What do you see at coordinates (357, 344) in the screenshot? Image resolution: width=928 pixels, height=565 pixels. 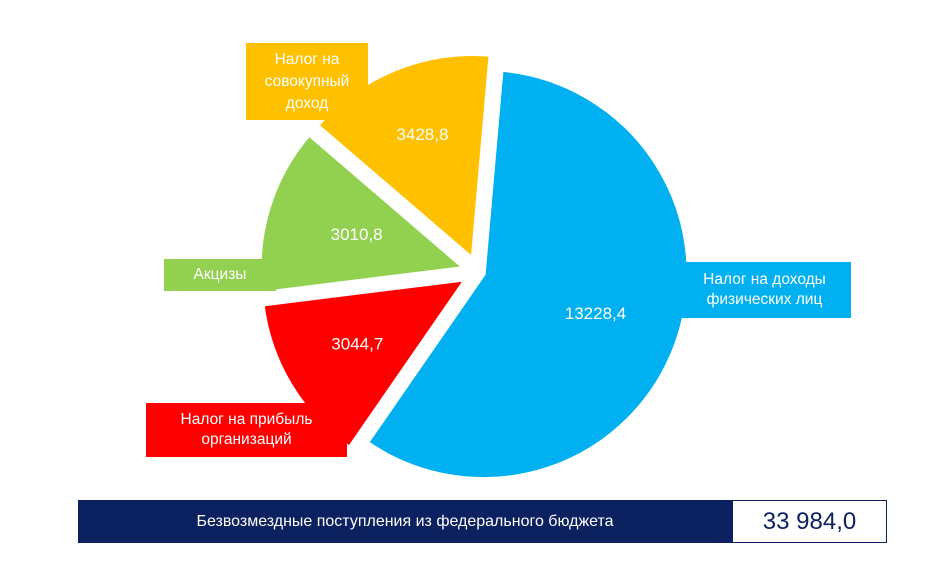 I see `slice-profit-tax-value-label: 3044,7` at bounding box center [357, 344].